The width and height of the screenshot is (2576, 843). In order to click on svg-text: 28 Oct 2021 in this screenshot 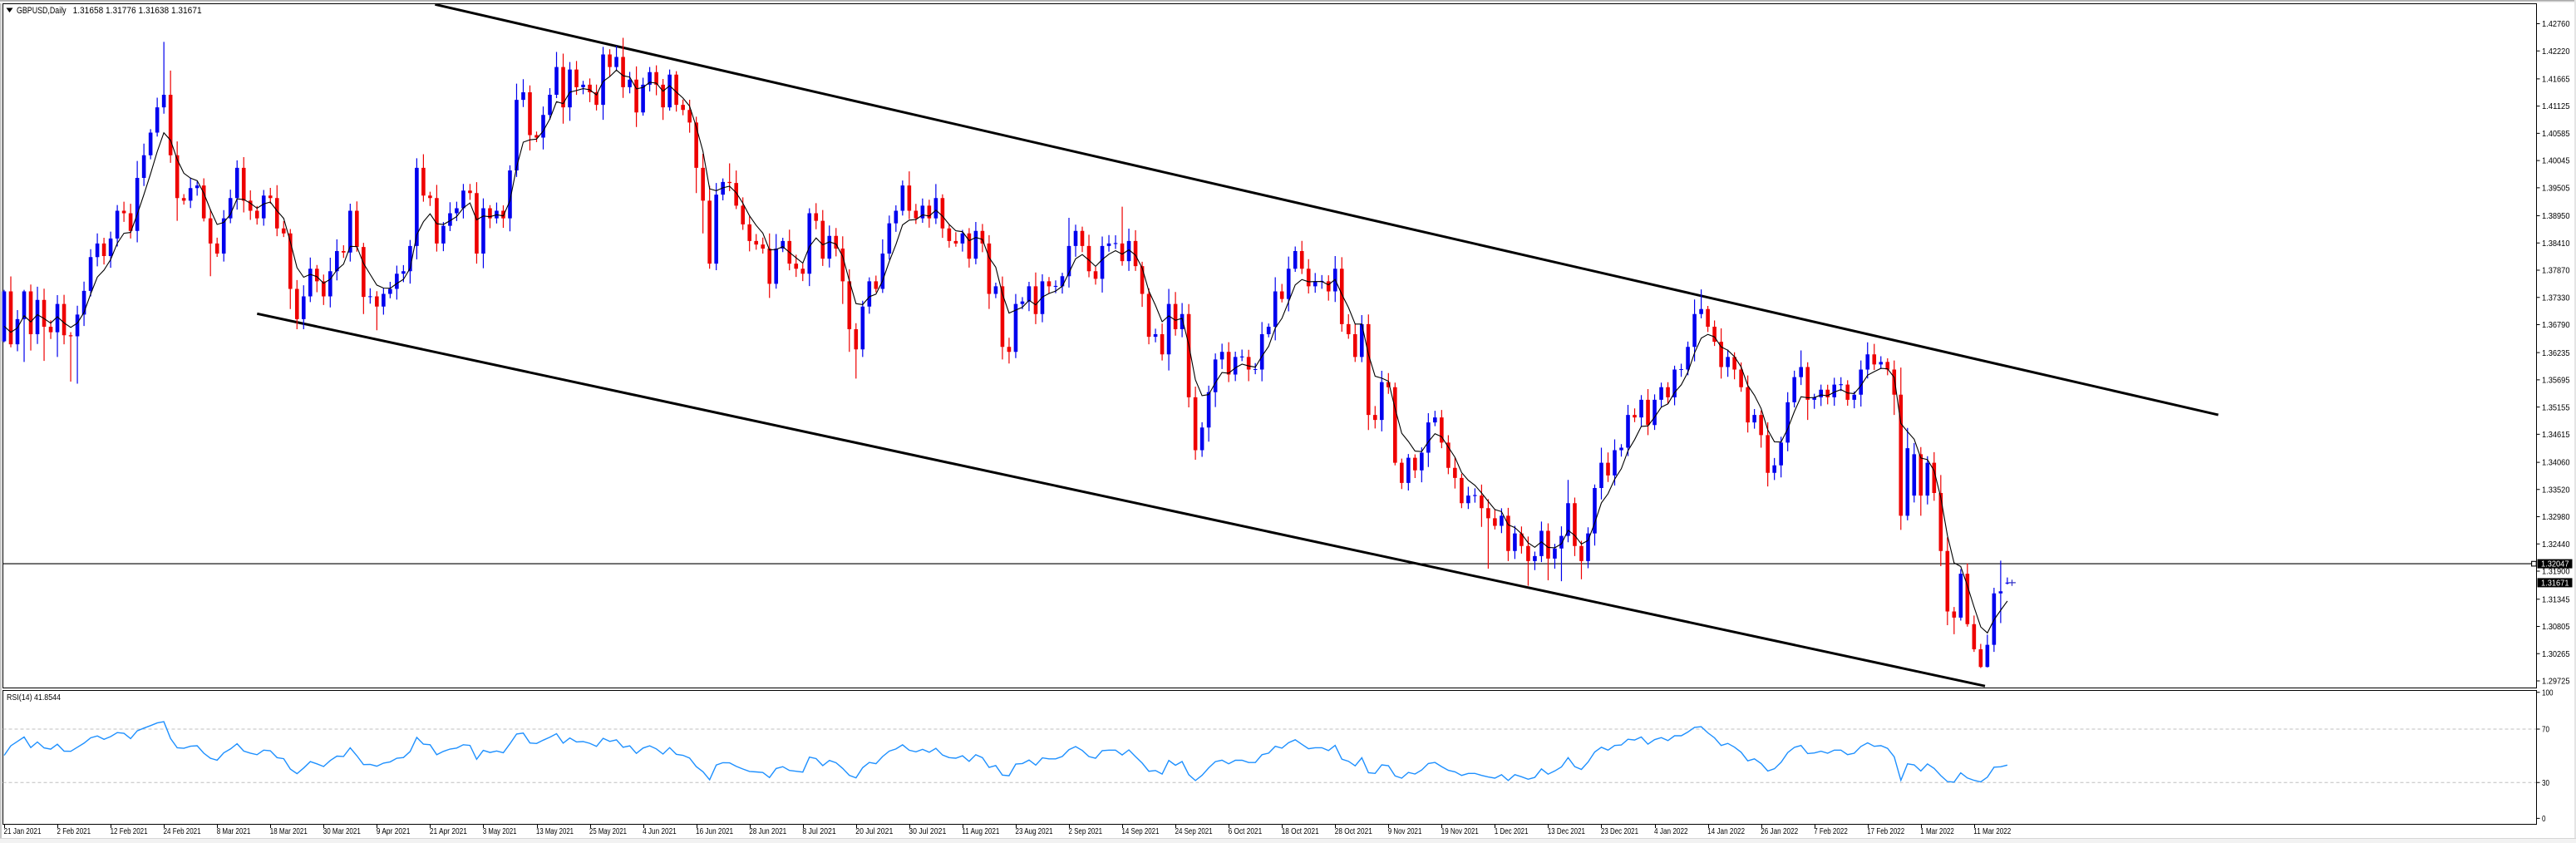, I will do `click(1353, 831)`.